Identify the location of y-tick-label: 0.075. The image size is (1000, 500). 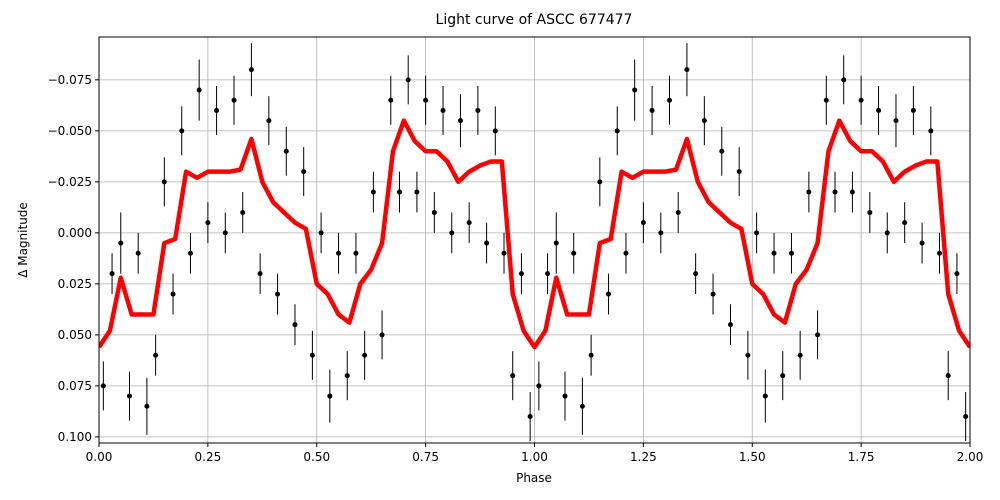
(75, 386).